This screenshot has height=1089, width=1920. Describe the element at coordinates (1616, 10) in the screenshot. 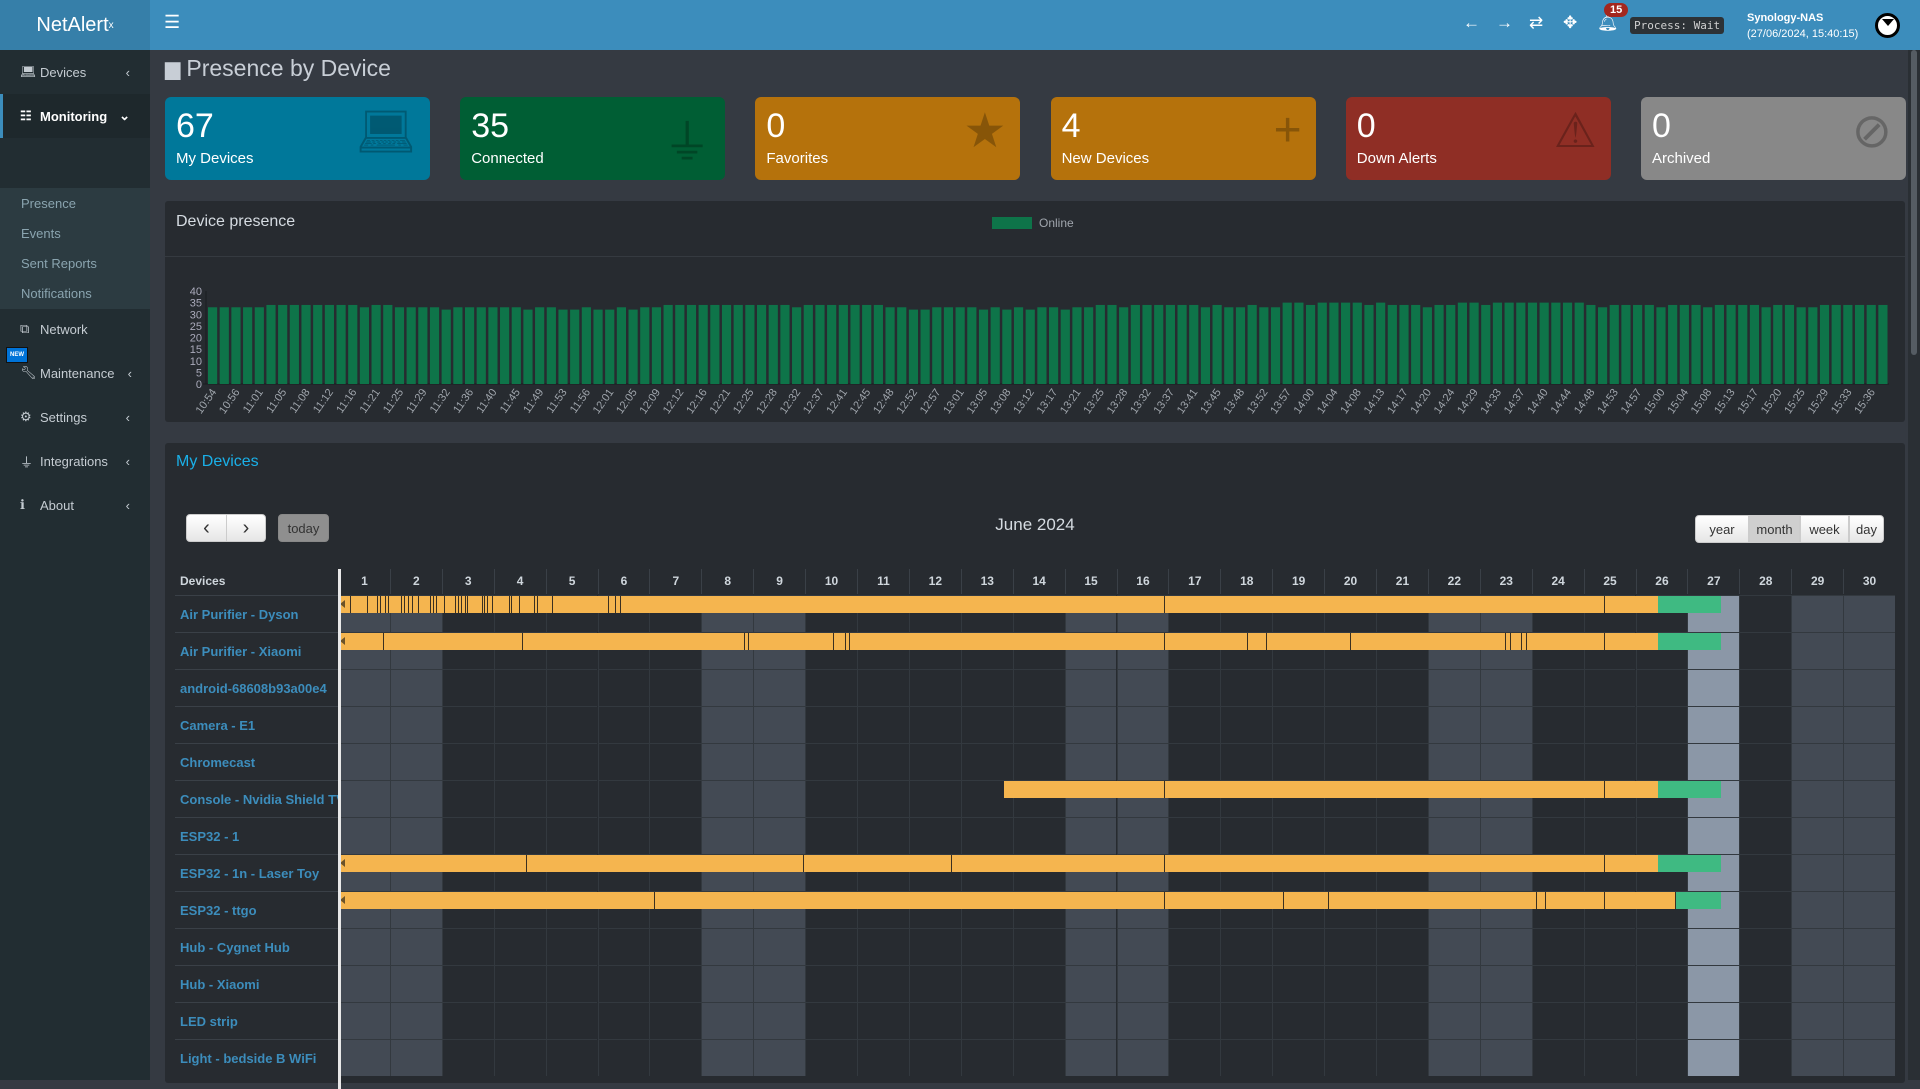

I see `notification-count-badge: 15` at that location.